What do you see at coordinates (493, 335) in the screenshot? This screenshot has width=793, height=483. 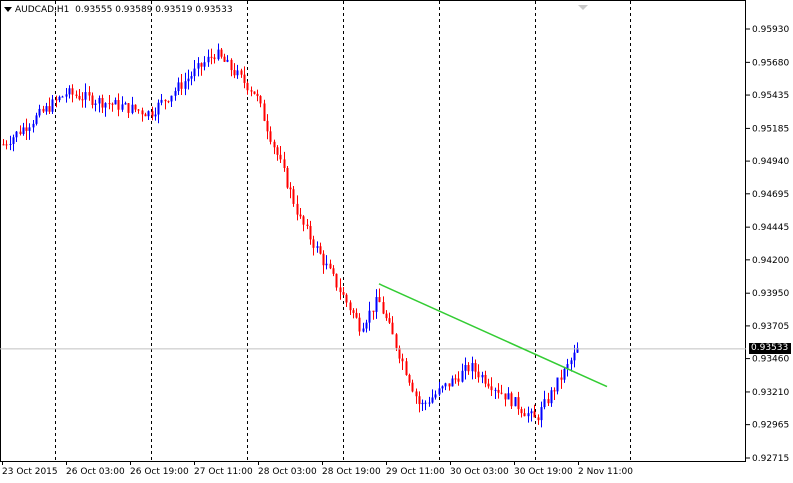 I see `trendline` at bounding box center [493, 335].